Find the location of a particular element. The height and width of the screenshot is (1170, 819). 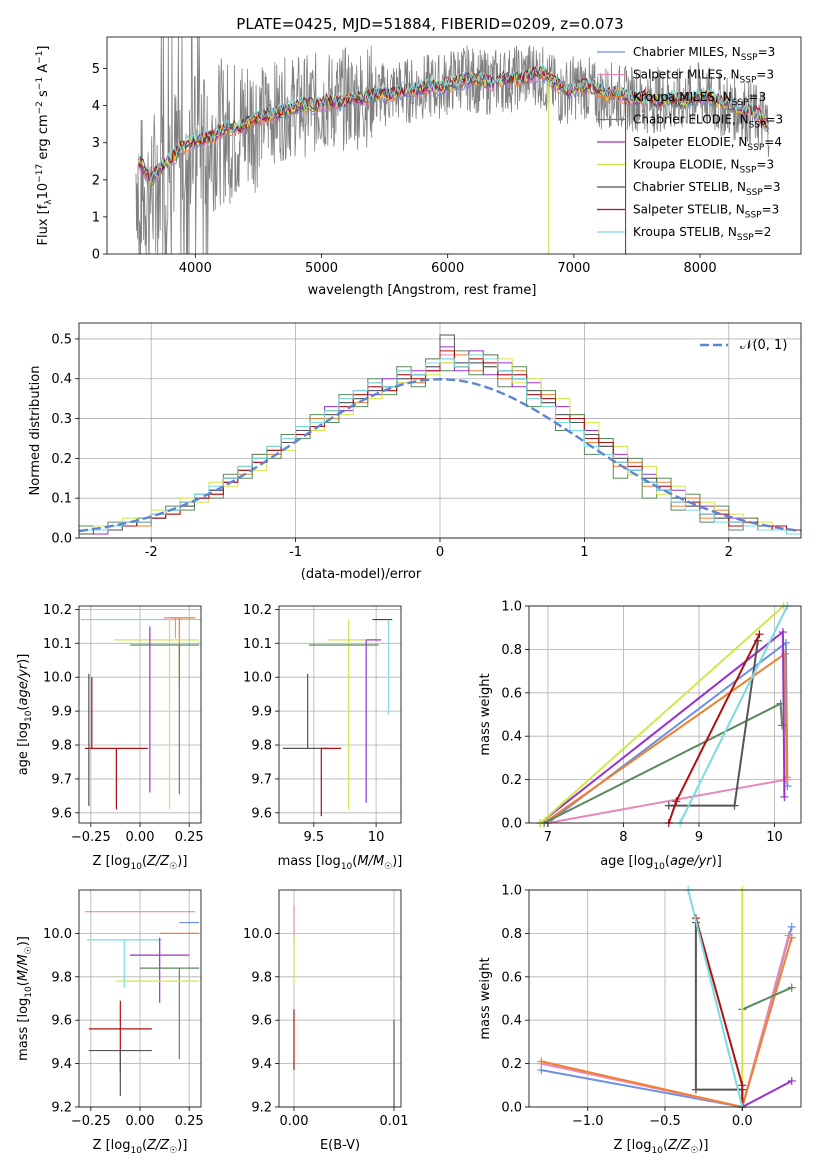

x-axis-label: E(B-V) is located at coordinates (340, 1145).